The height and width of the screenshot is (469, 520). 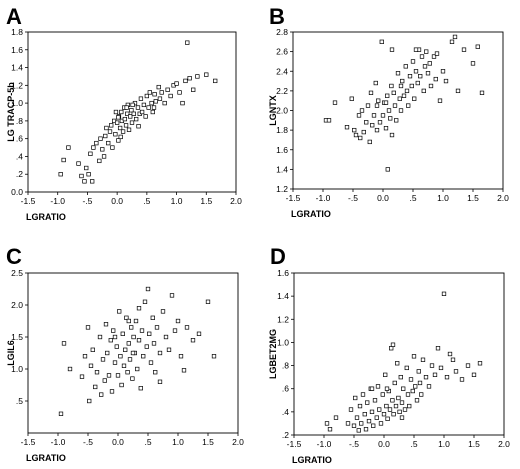 What do you see at coordinates (283, 342) in the screenshot?
I see `y-tick-label: 1.0` at bounding box center [283, 342].